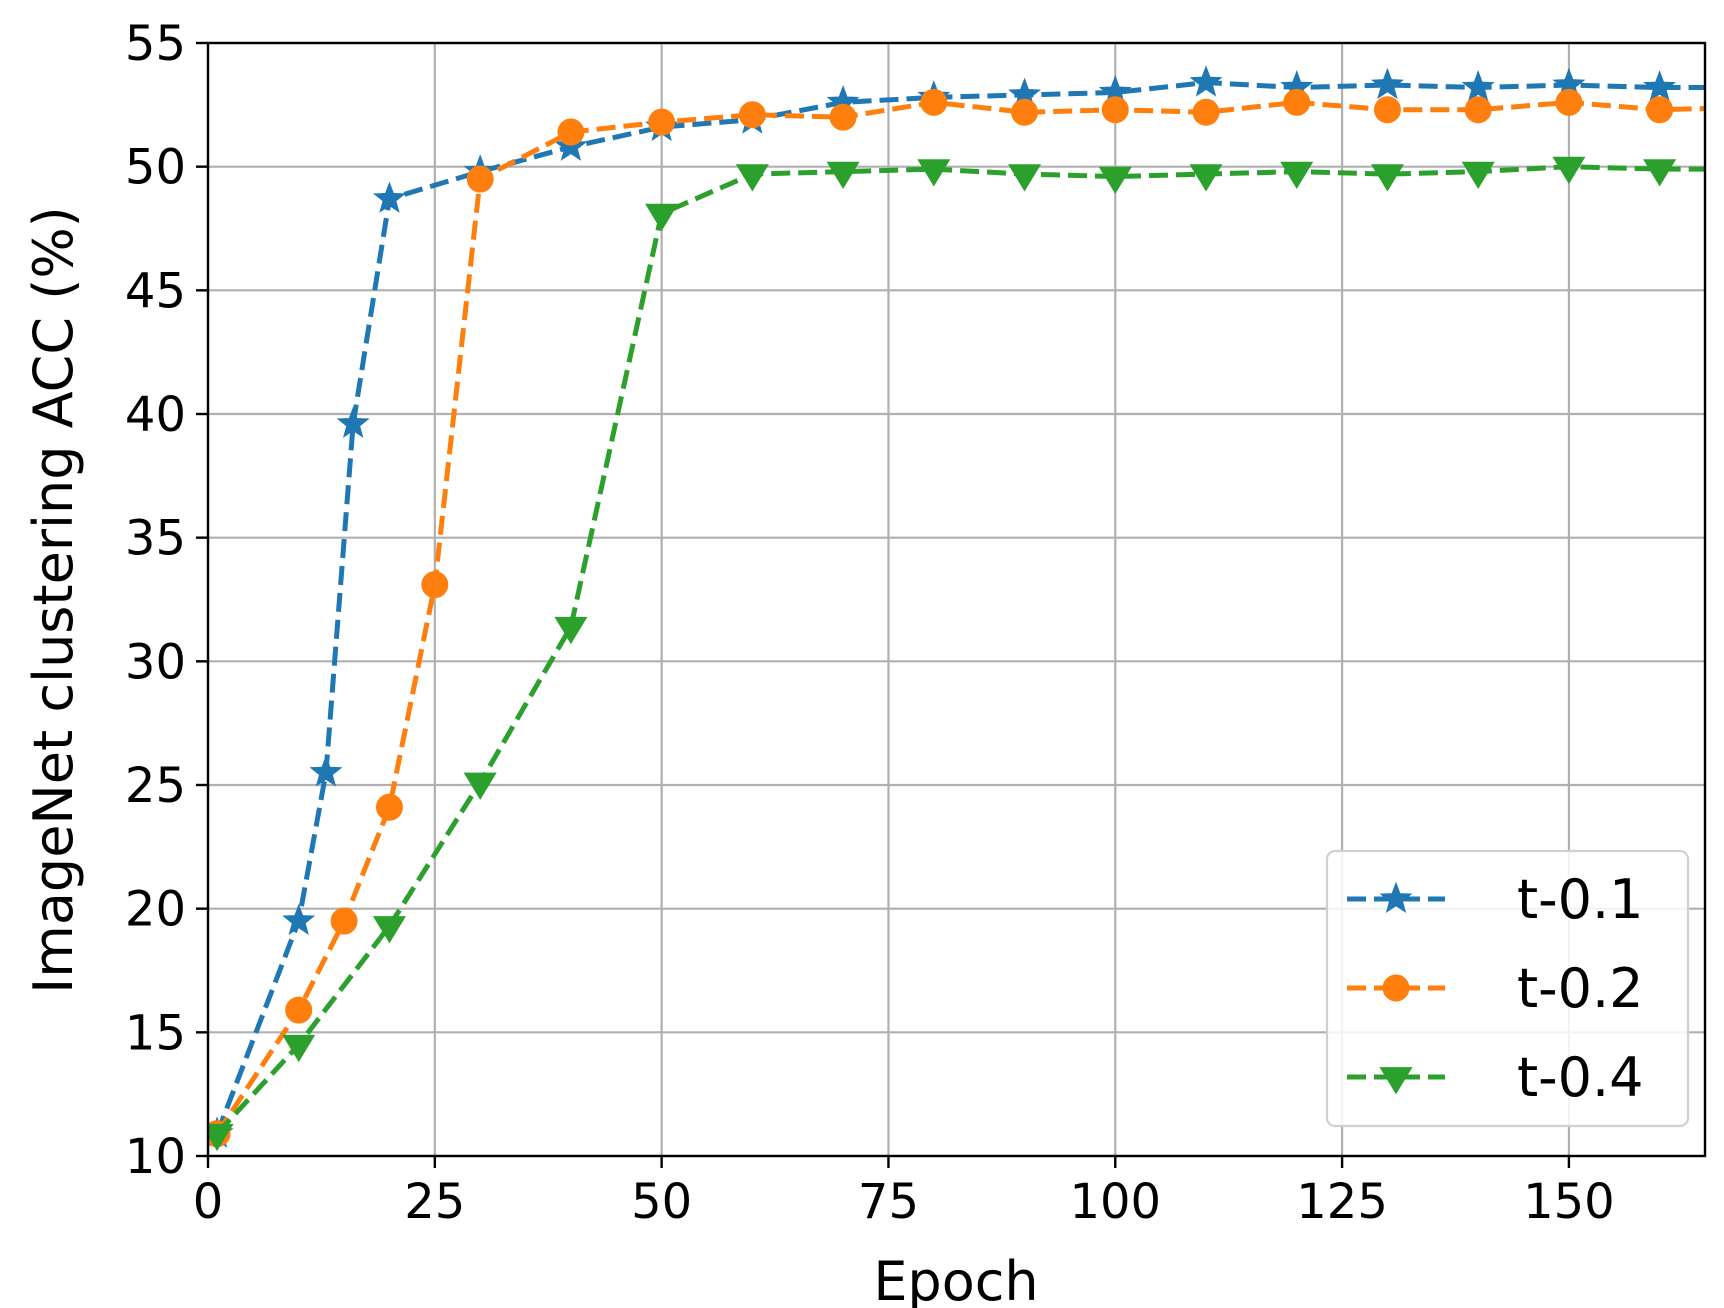 The height and width of the screenshot is (1308, 1724). I want to click on y-tick-label: 50, so click(155, 168).